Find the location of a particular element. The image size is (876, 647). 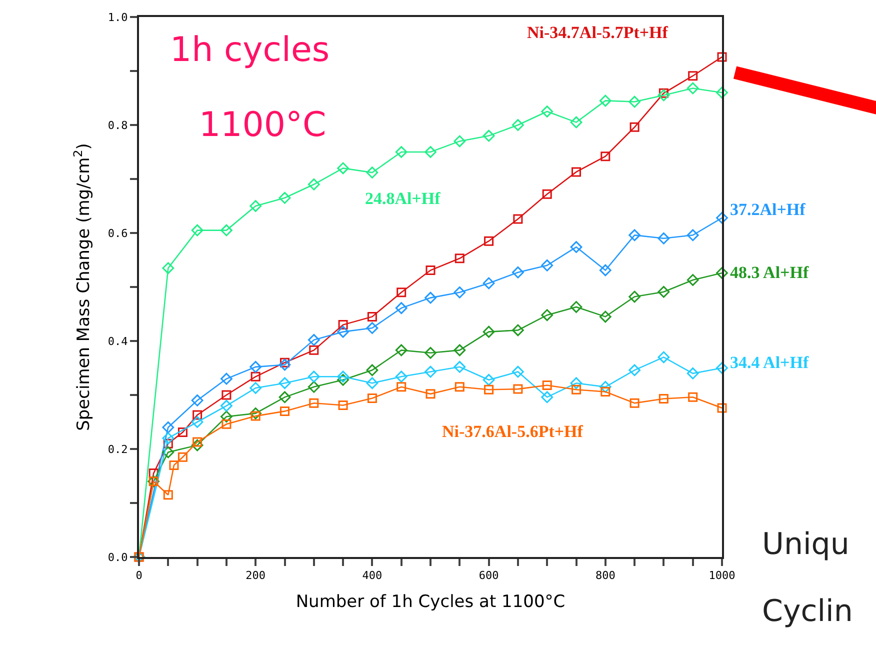

y-tick-label: 0.4 is located at coordinates (118, 341).